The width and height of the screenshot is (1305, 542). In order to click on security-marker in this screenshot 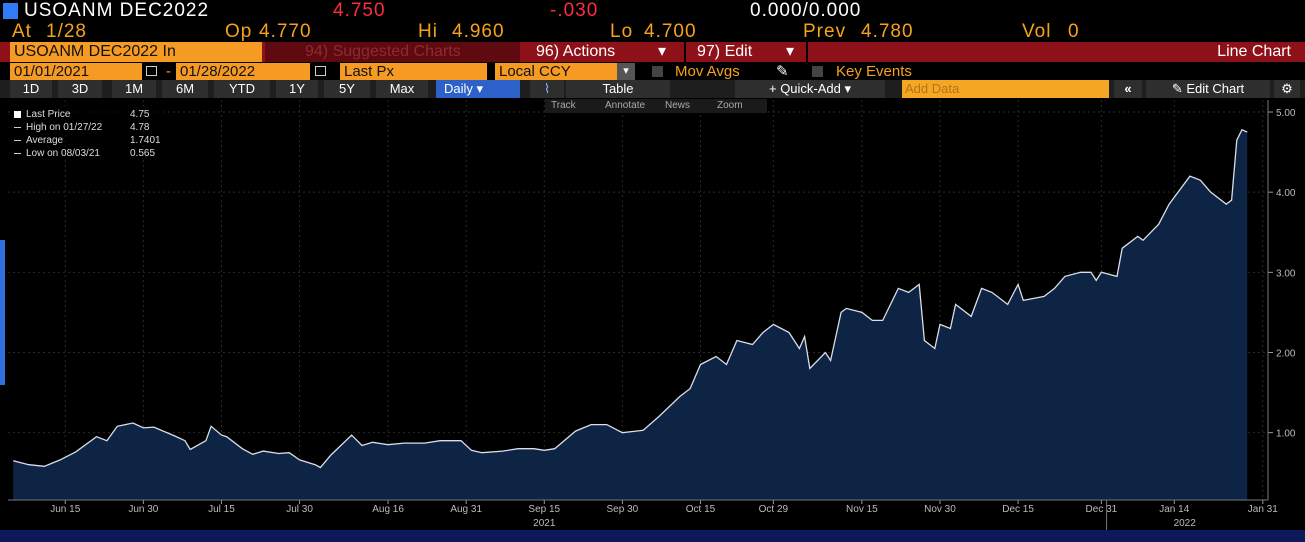, I will do `click(10, 11)`.